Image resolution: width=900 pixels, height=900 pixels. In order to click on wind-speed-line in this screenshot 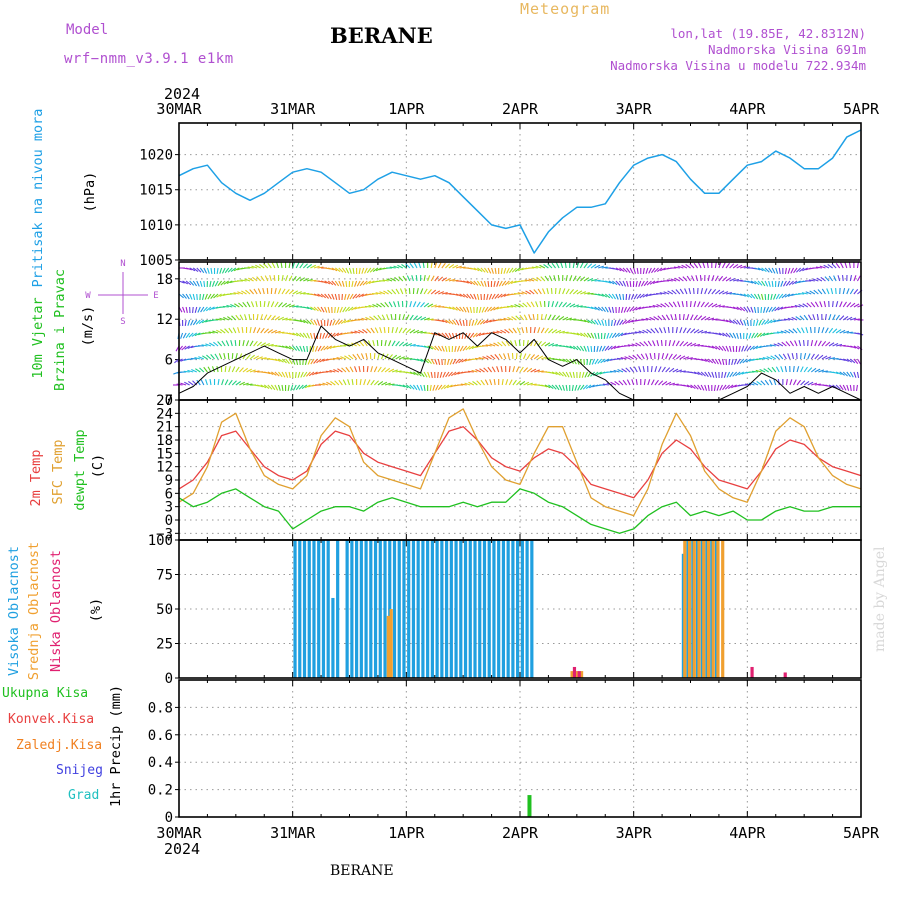, I will do `click(520, 363)`.